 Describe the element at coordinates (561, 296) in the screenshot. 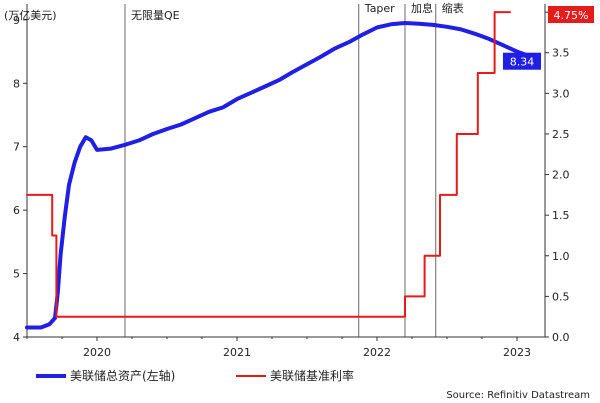

I see `right-tick-label: 0.5` at that location.